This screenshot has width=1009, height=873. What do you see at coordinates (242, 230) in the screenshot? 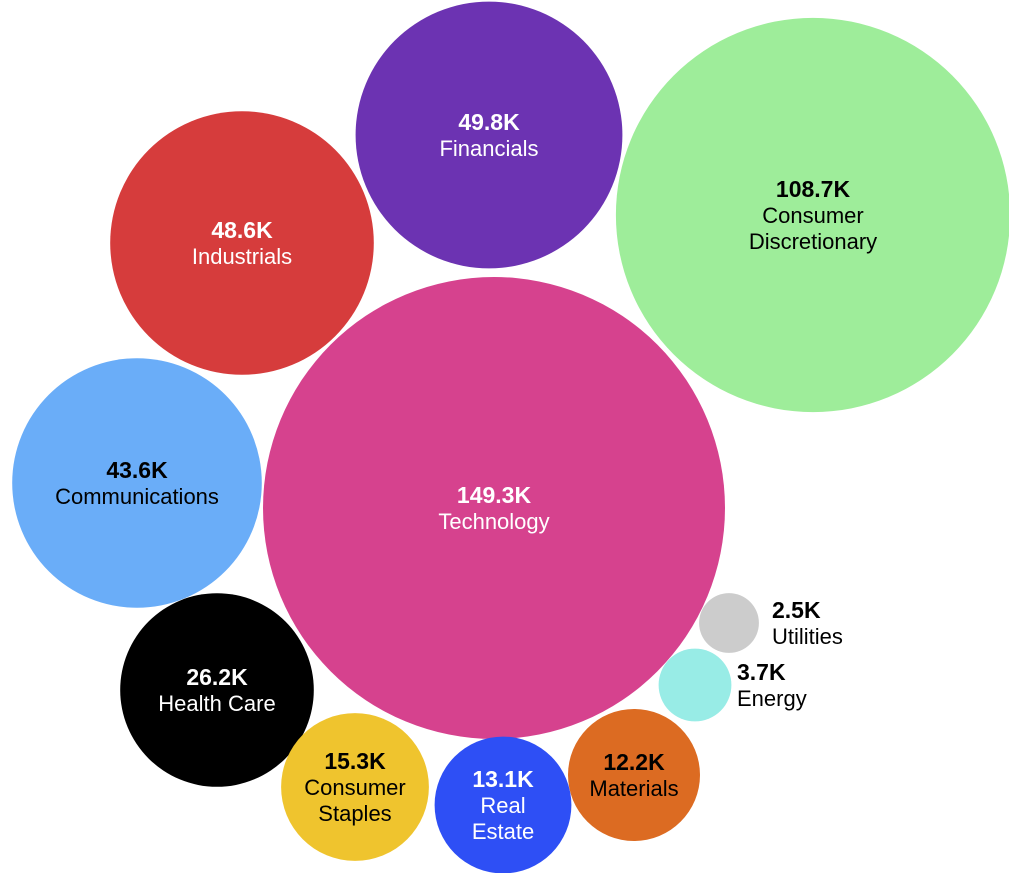
I see `bubble-value-label: 48.6K` at bounding box center [242, 230].